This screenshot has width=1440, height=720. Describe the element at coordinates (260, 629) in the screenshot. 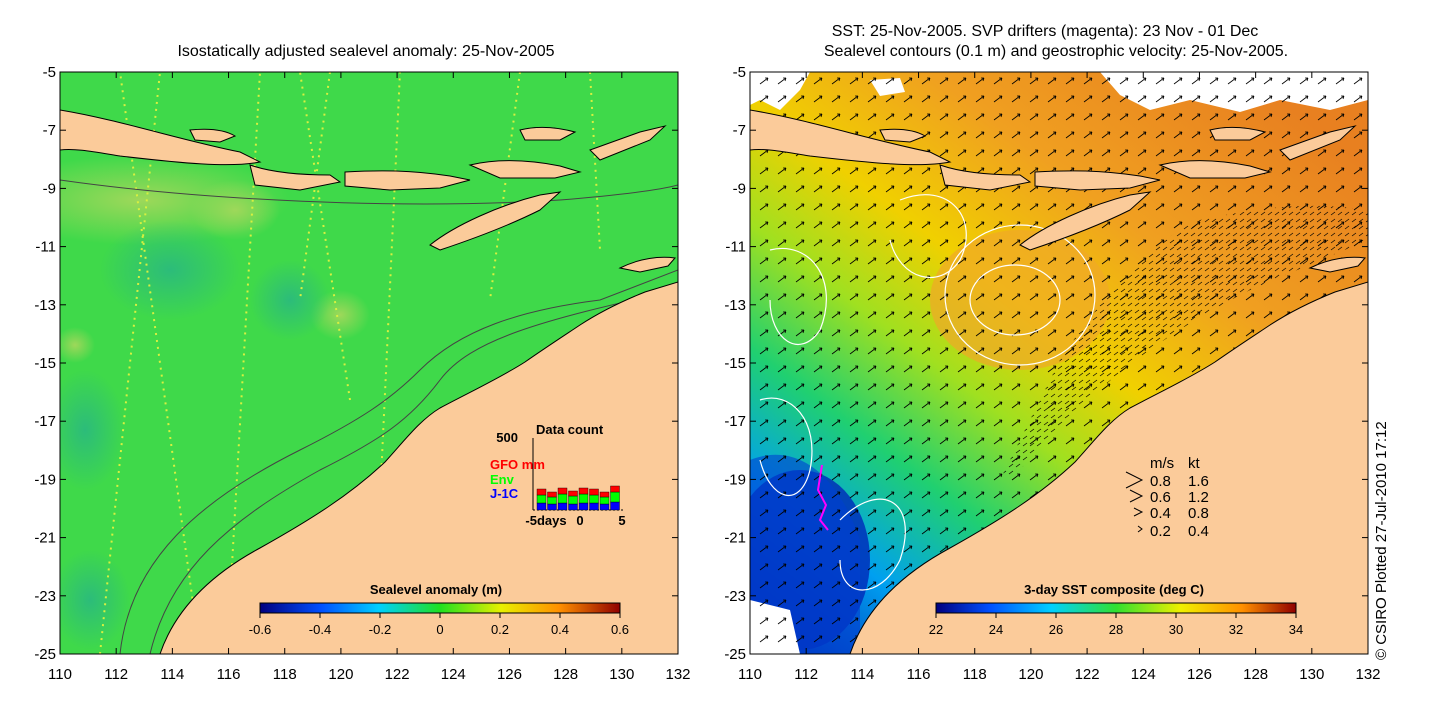

I see `colorbar-tick-label: -0.6` at that location.